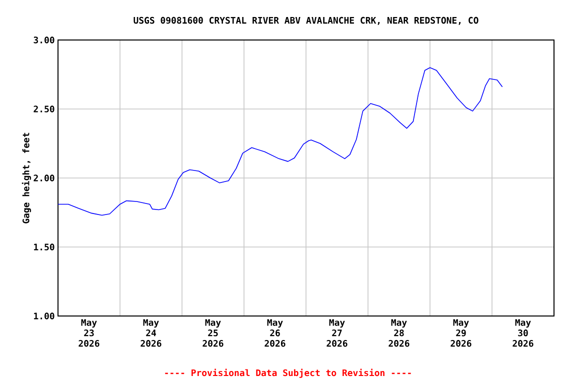 This screenshot has width=576, height=384. Describe the element at coordinates (399, 333) in the screenshot. I see `x-tick-label: May 28 2026` at that location.